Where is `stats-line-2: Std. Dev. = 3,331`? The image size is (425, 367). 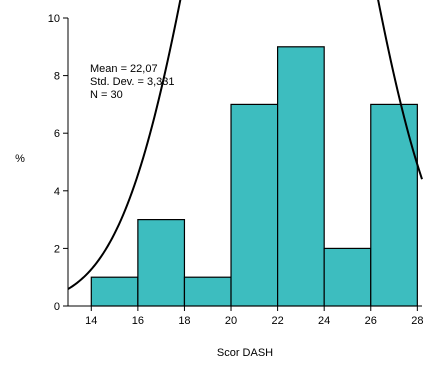 stats-line-2: Std. Dev. = 3,331 is located at coordinates (132, 82).